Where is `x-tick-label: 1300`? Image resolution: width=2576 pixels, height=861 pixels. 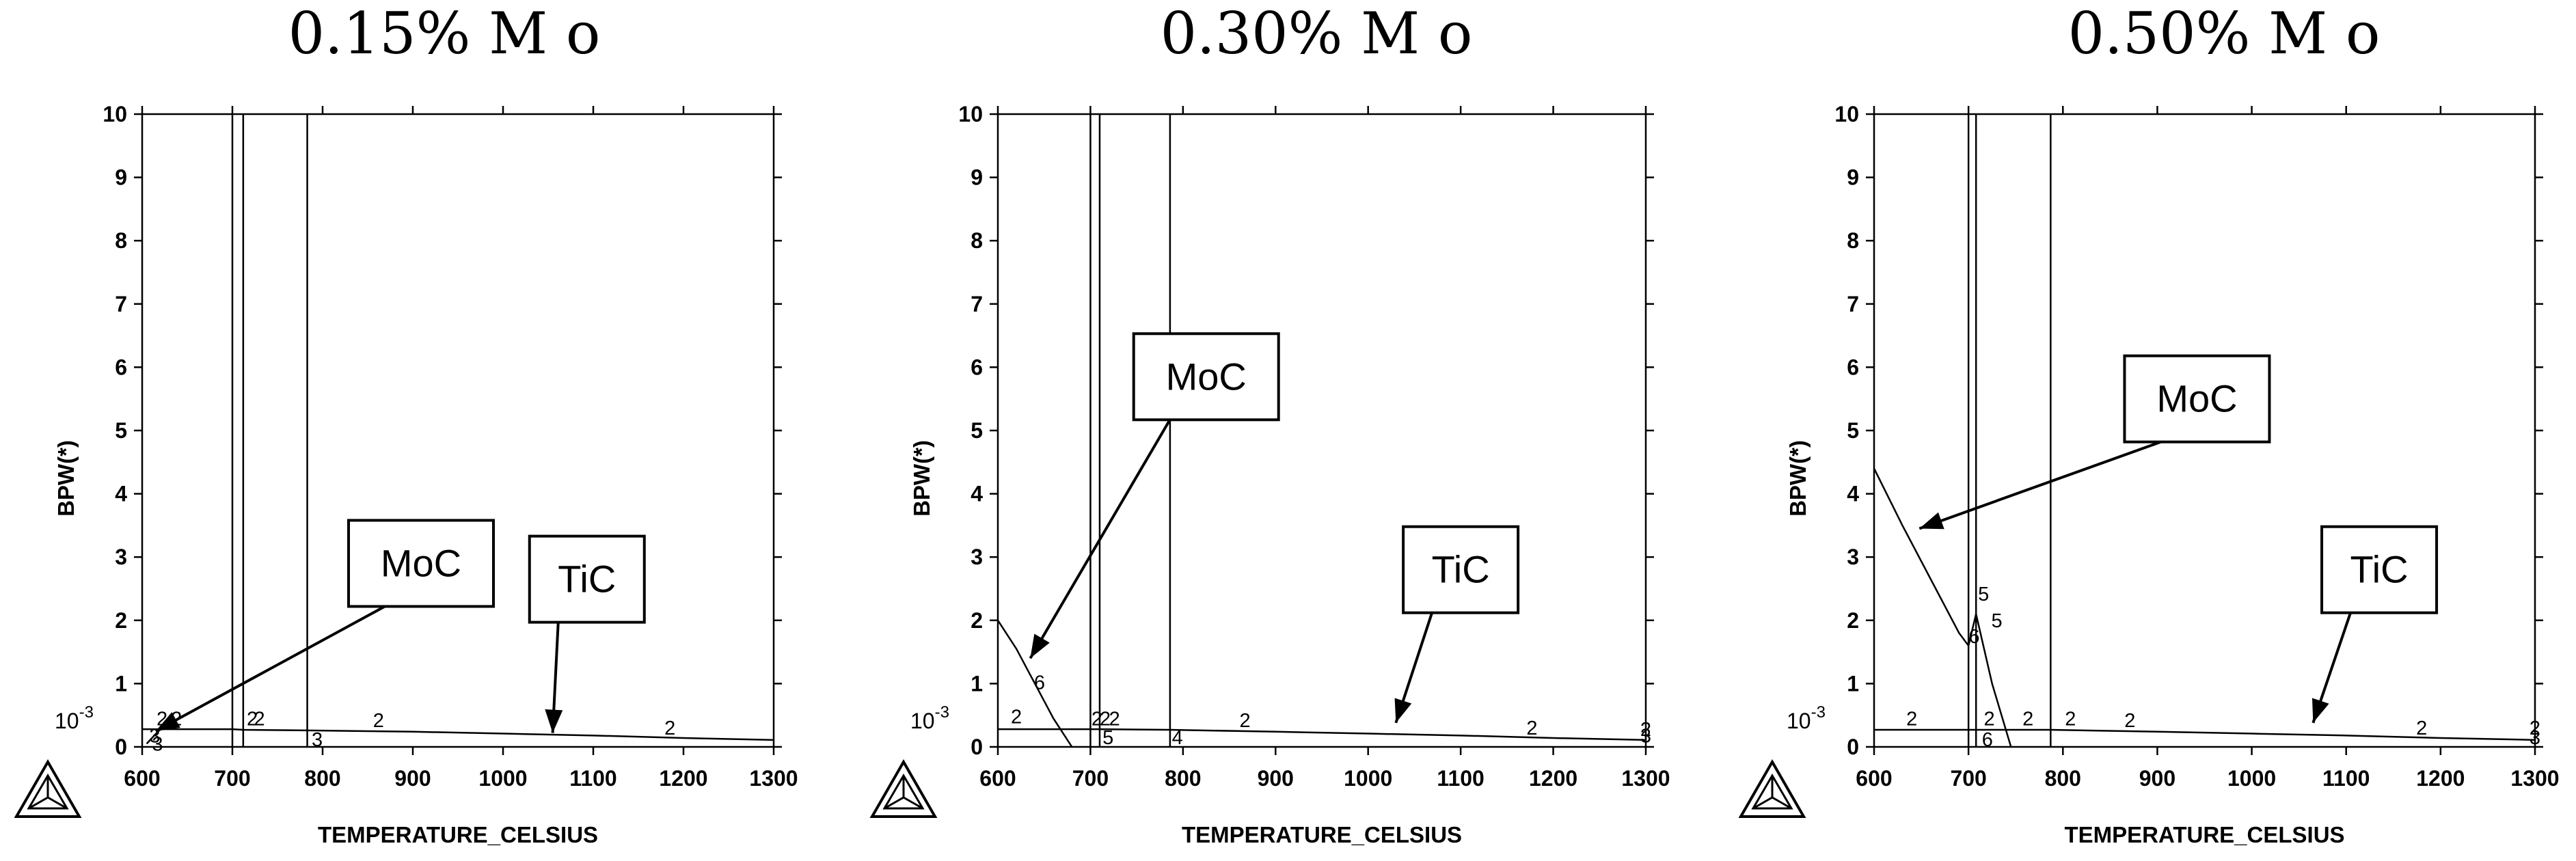
x-tick-label: 1300 is located at coordinates (774, 778).